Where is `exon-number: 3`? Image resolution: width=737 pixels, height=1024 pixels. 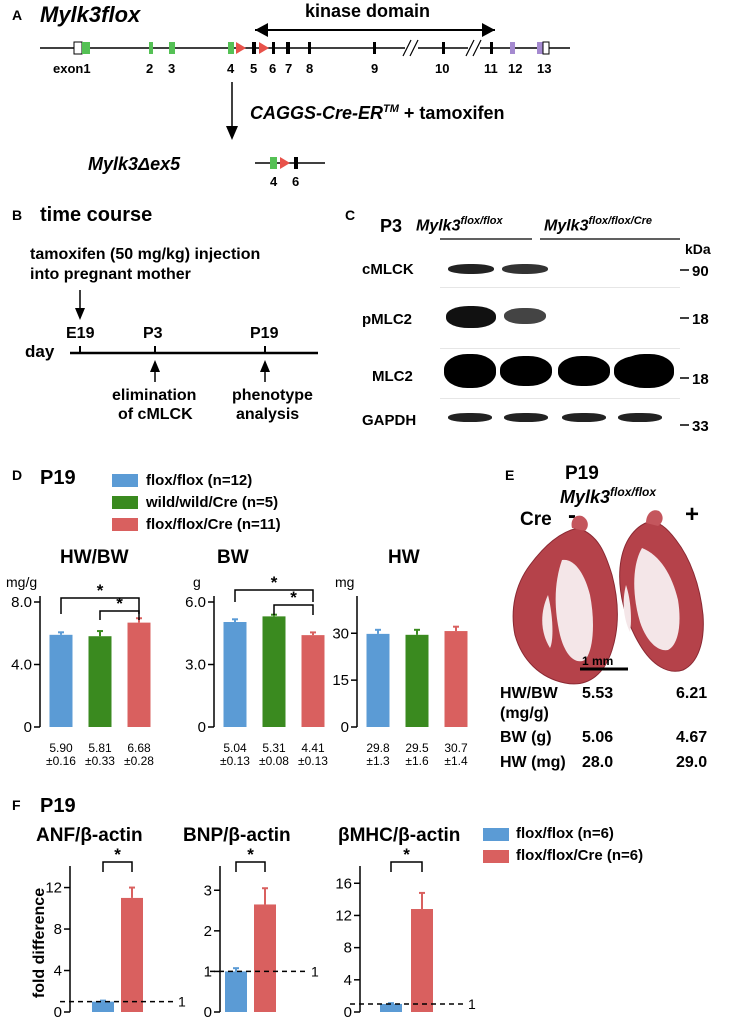 exon-number: 3 is located at coordinates (172, 68).